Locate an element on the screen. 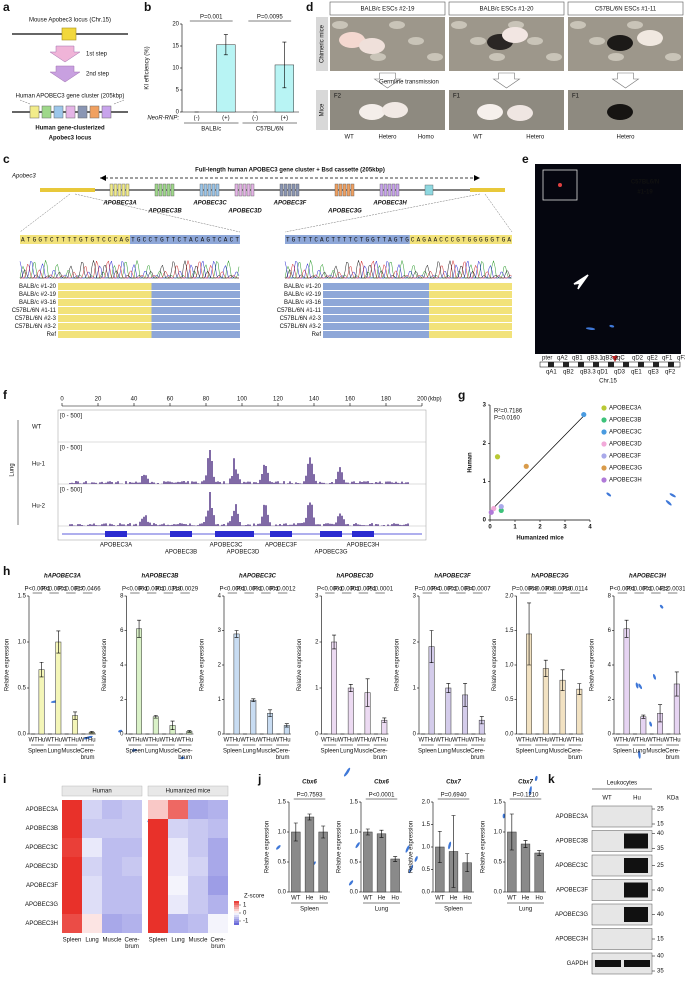 The width and height of the screenshot is (685, 981). group-label: Lung is located at coordinates (541, 752).